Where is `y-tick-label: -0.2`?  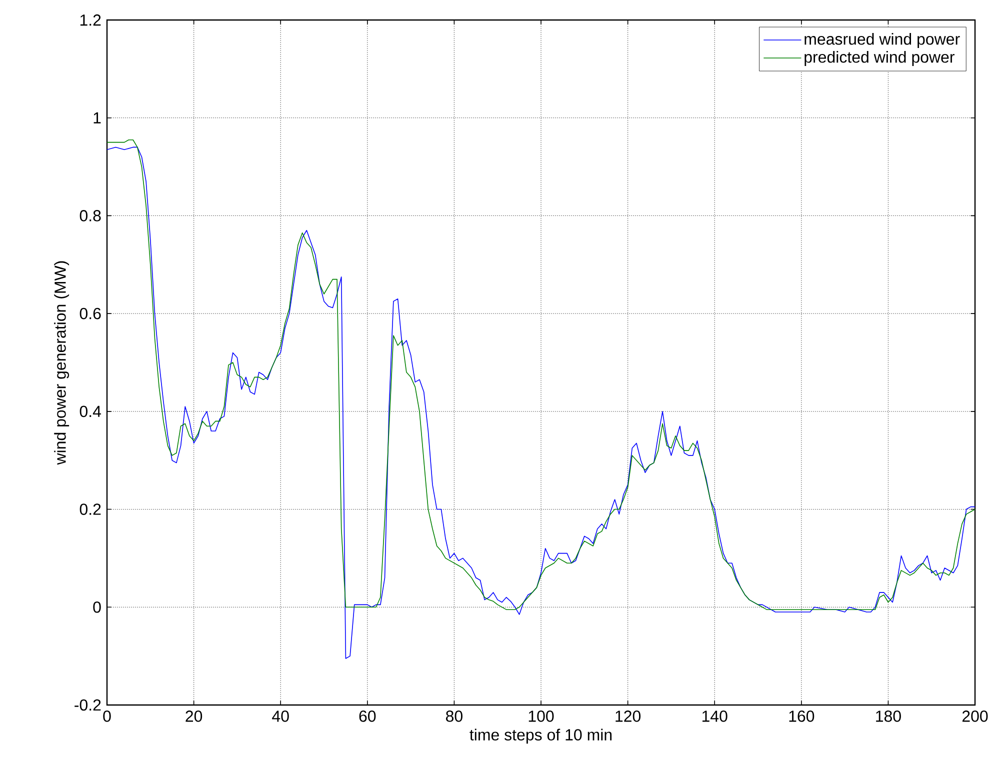
y-tick-label: -0.2 is located at coordinates (87, 705).